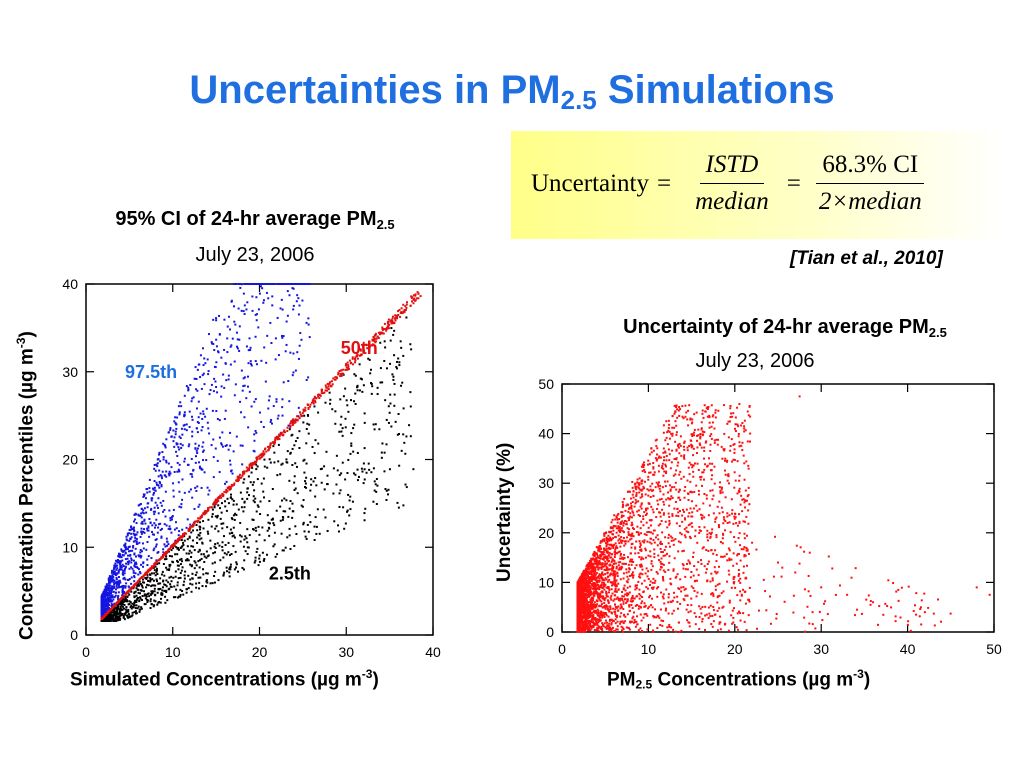 The image size is (1024, 768). I want to click on x-tick-label: 40, so click(908, 649).